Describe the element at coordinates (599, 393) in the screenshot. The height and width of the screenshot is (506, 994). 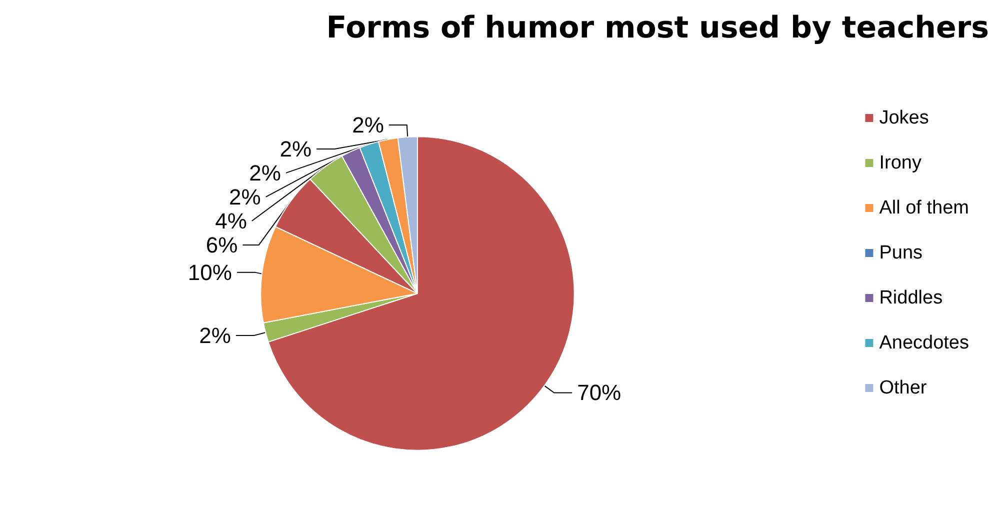
I see `data-label: 70%` at that location.